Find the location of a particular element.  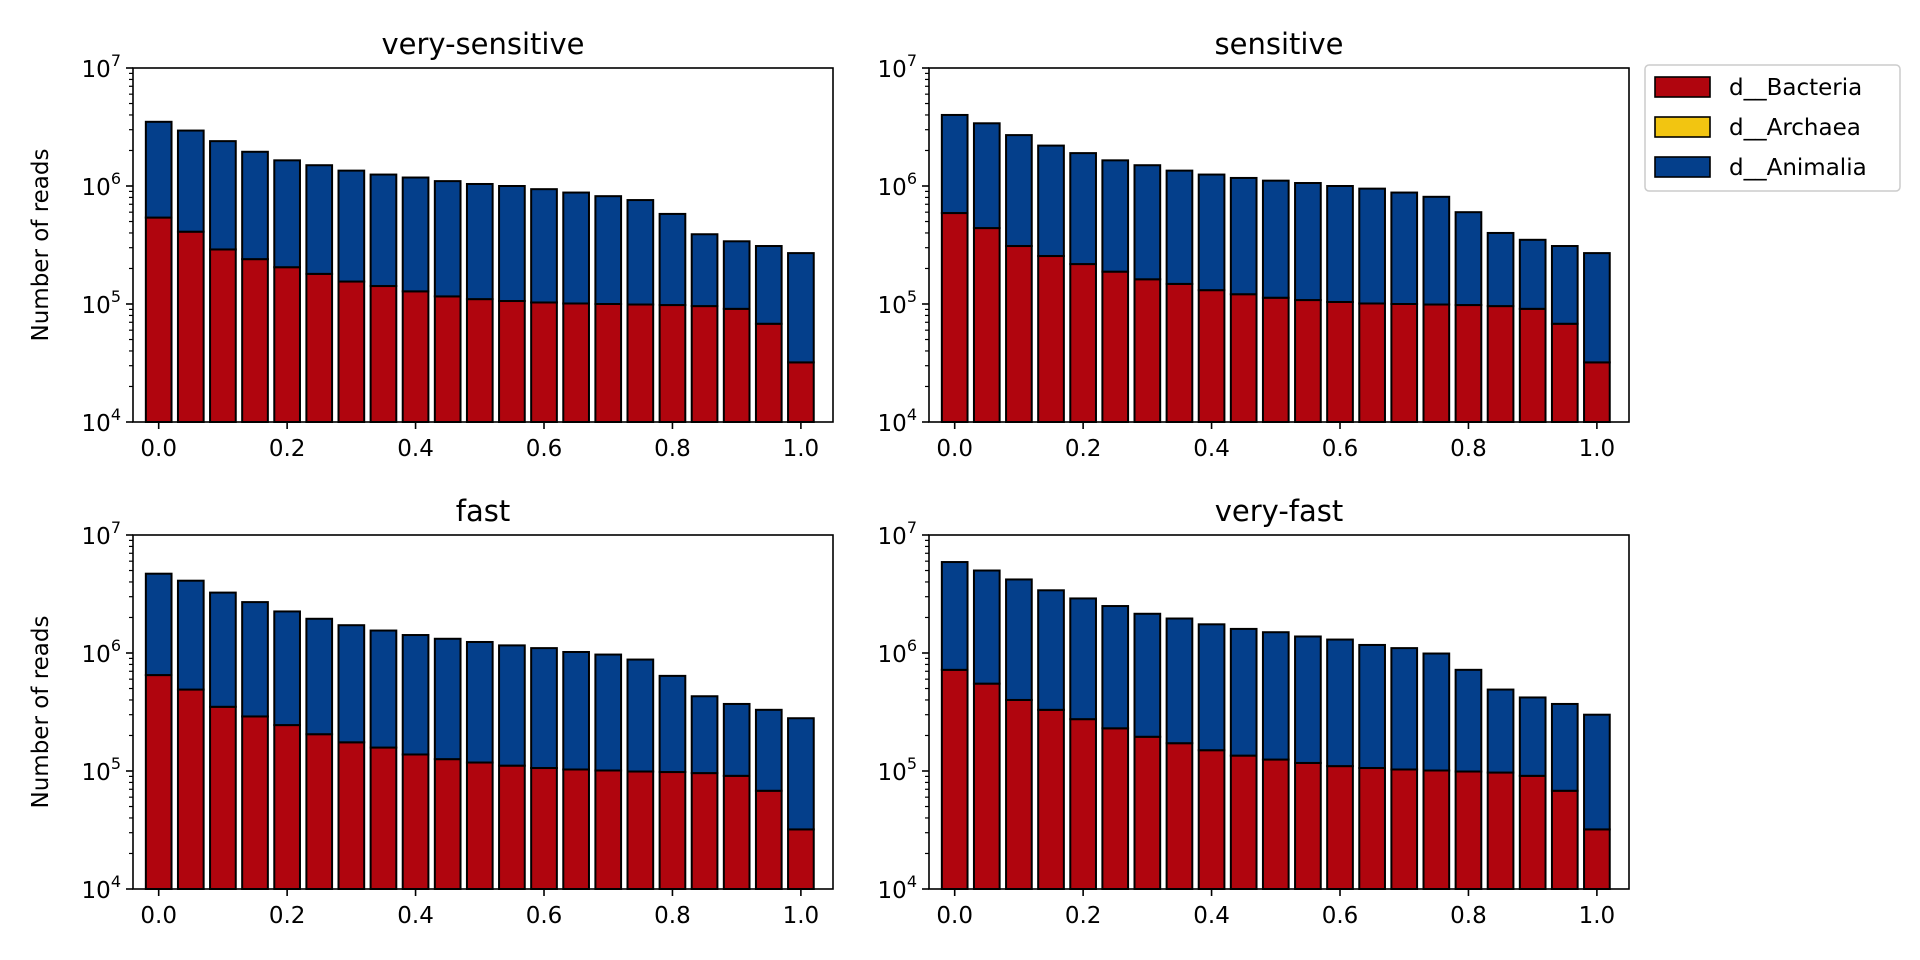

y-tick-label: 10⁵ is located at coordinates (101, 770).